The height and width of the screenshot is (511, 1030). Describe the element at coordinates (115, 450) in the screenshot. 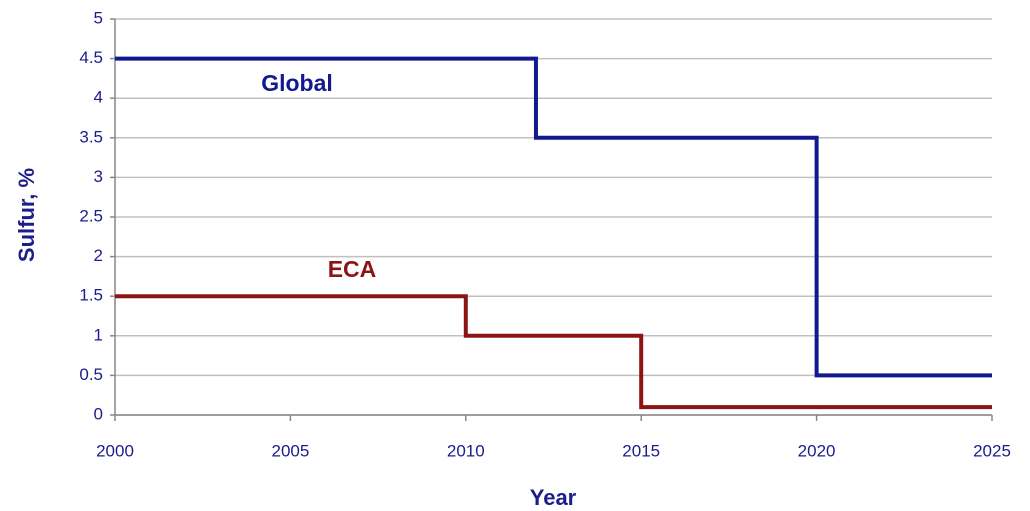

I see `x-tick-label: 2000` at that location.